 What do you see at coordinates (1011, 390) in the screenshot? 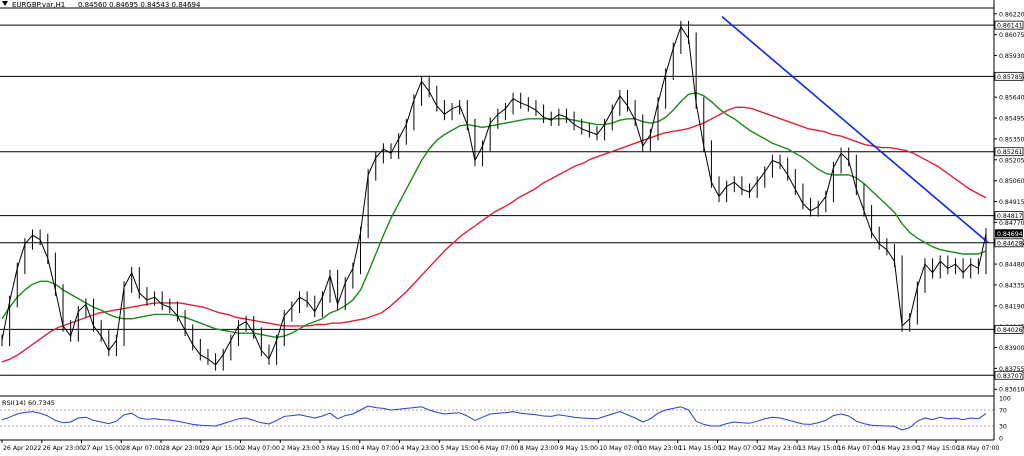
I see `price-tick-label: 0.83610` at bounding box center [1011, 390].